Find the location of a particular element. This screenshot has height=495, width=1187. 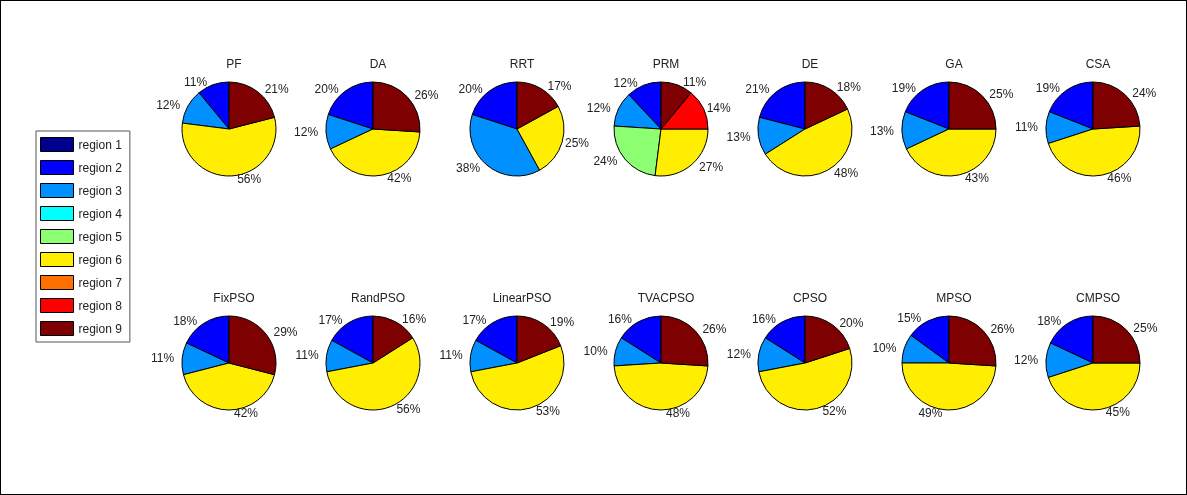

legend-label: region 4 is located at coordinates (100, 213).